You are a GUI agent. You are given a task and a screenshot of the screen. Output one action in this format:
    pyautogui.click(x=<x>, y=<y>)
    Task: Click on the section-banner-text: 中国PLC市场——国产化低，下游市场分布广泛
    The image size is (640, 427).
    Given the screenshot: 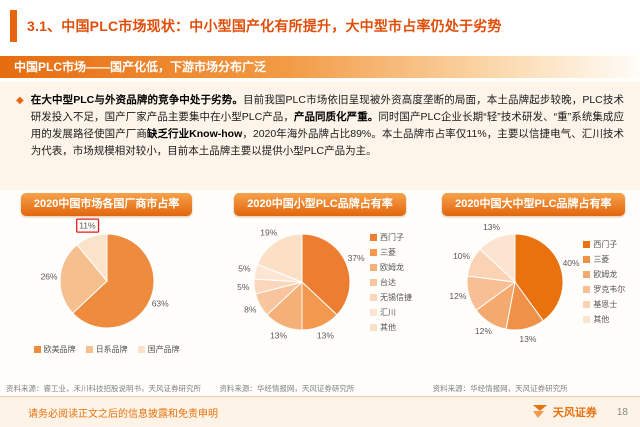 What is the action you would take?
    pyautogui.click(x=140, y=67)
    